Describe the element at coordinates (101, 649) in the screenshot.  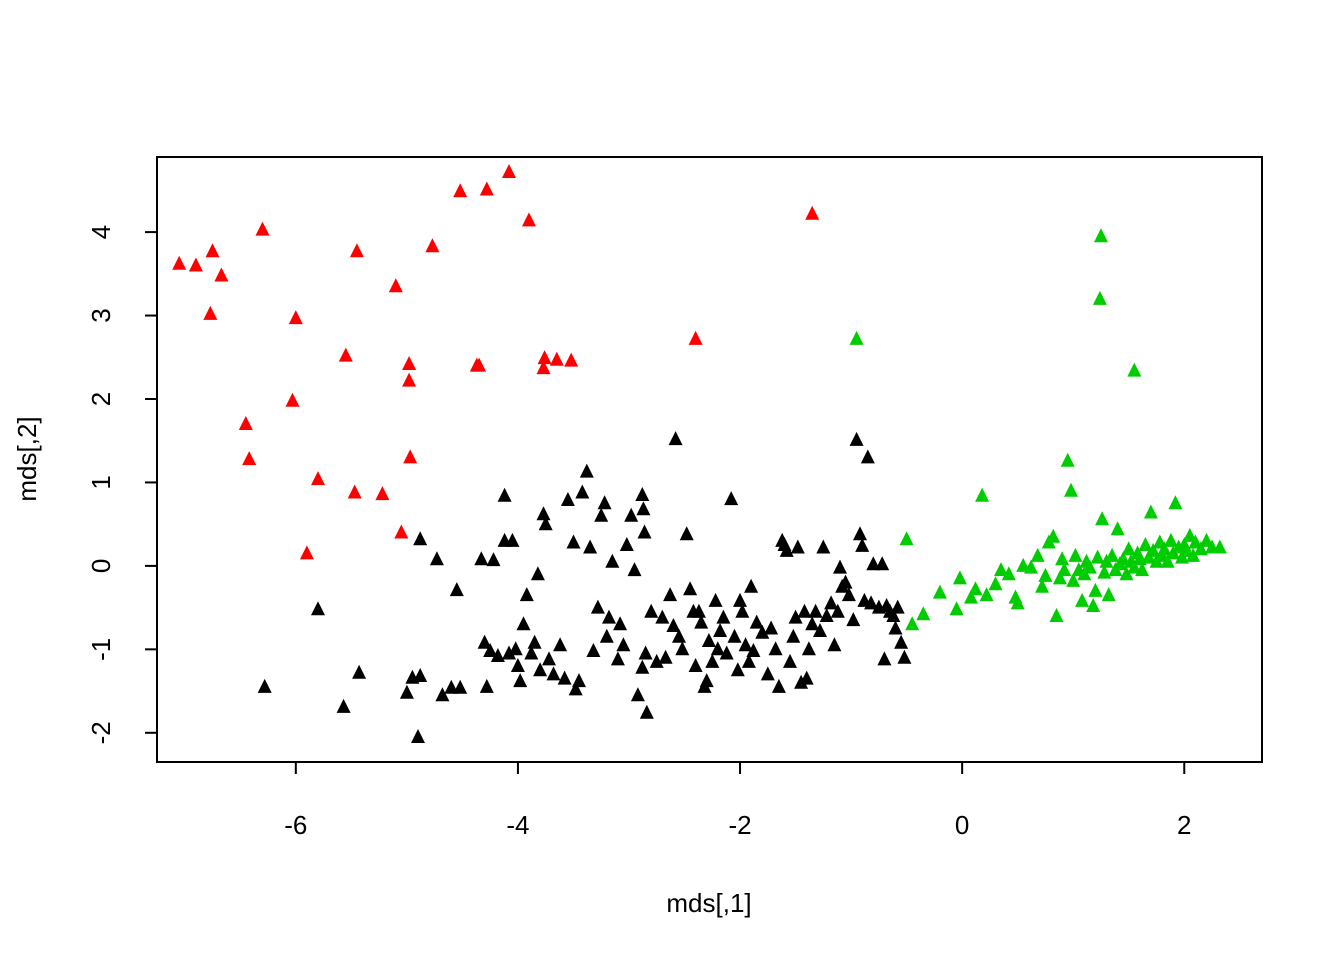
I see `y-tick-label: -1` at that location.